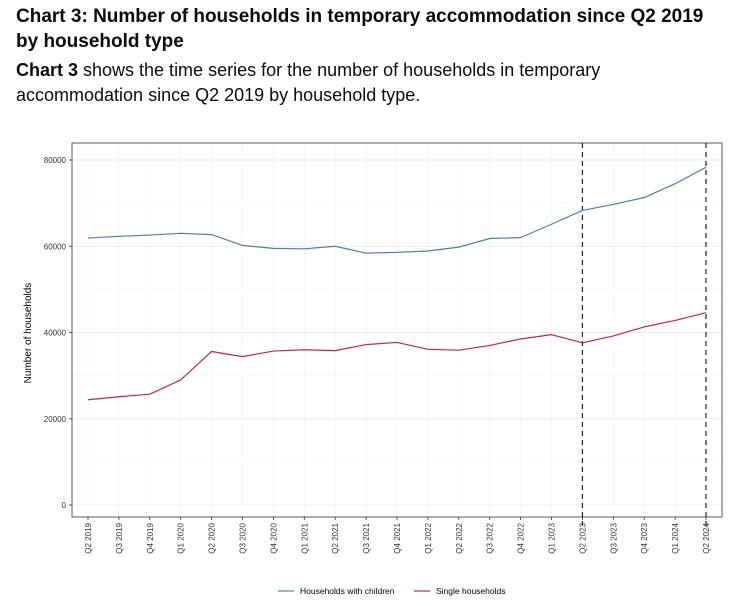 This screenshot has width=743, height=606. I want to click on x-tick-label: Q3 2022, so click(490, 537).